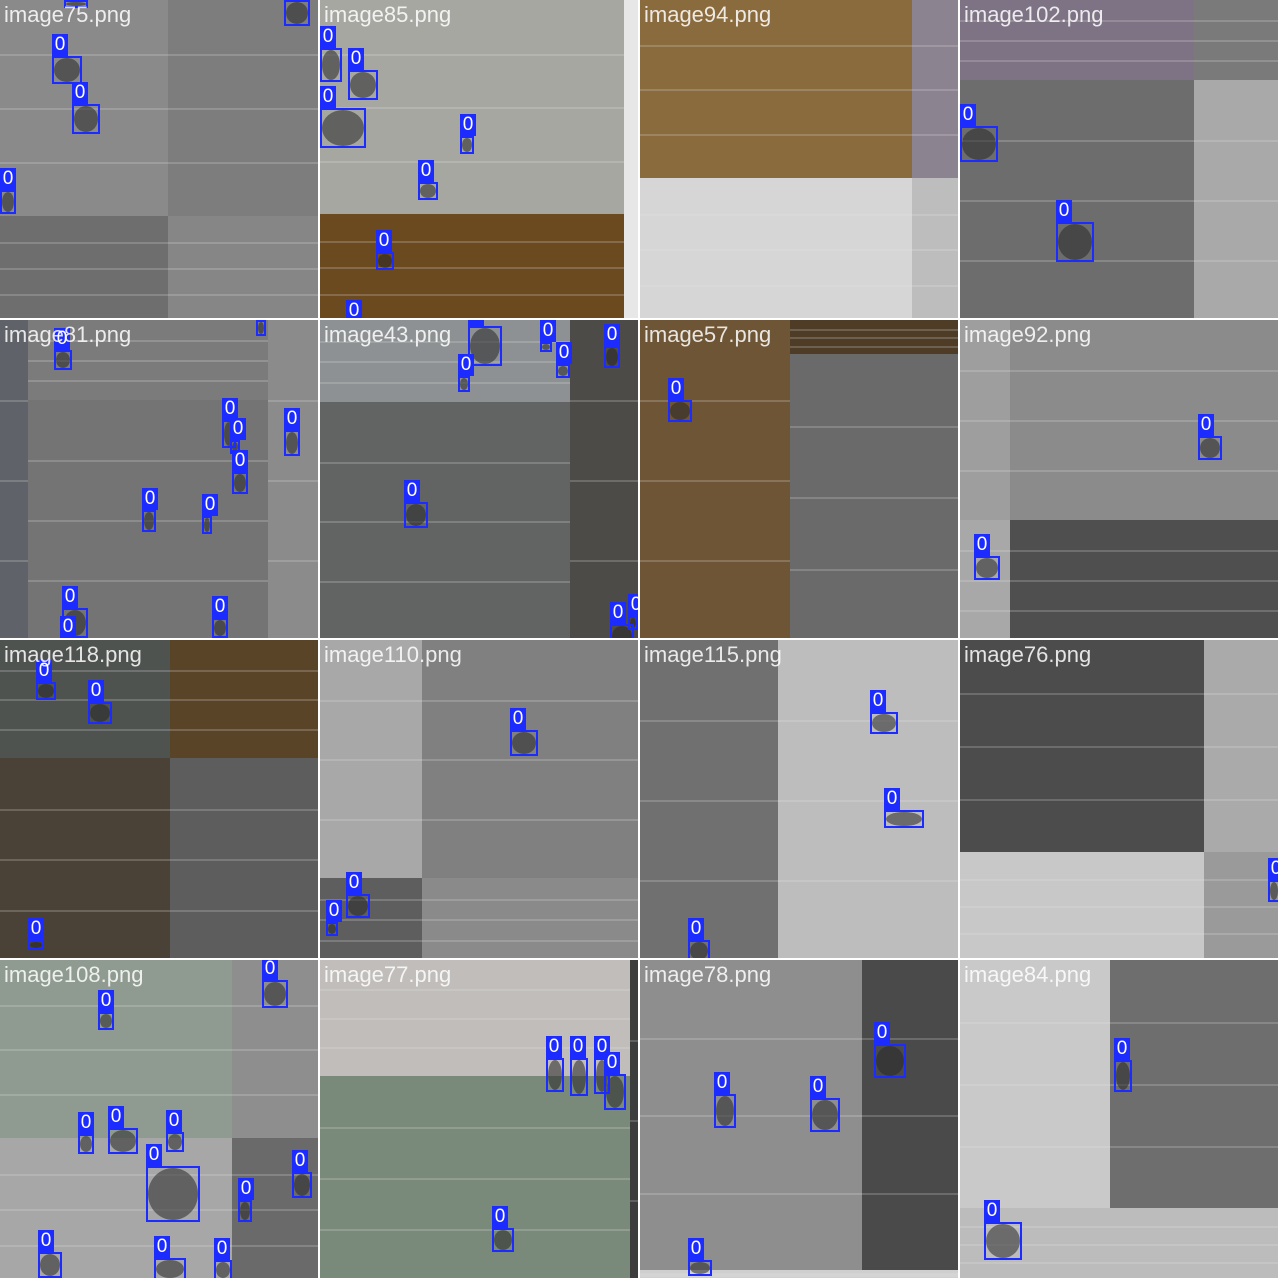 Image resolution: width=1280 pixels, height=1280 pixels. What do you see at coordinates (799, 159) in the screenshot?
I see `mosaic-tile: image94.png` at bounding box center [799, 159].